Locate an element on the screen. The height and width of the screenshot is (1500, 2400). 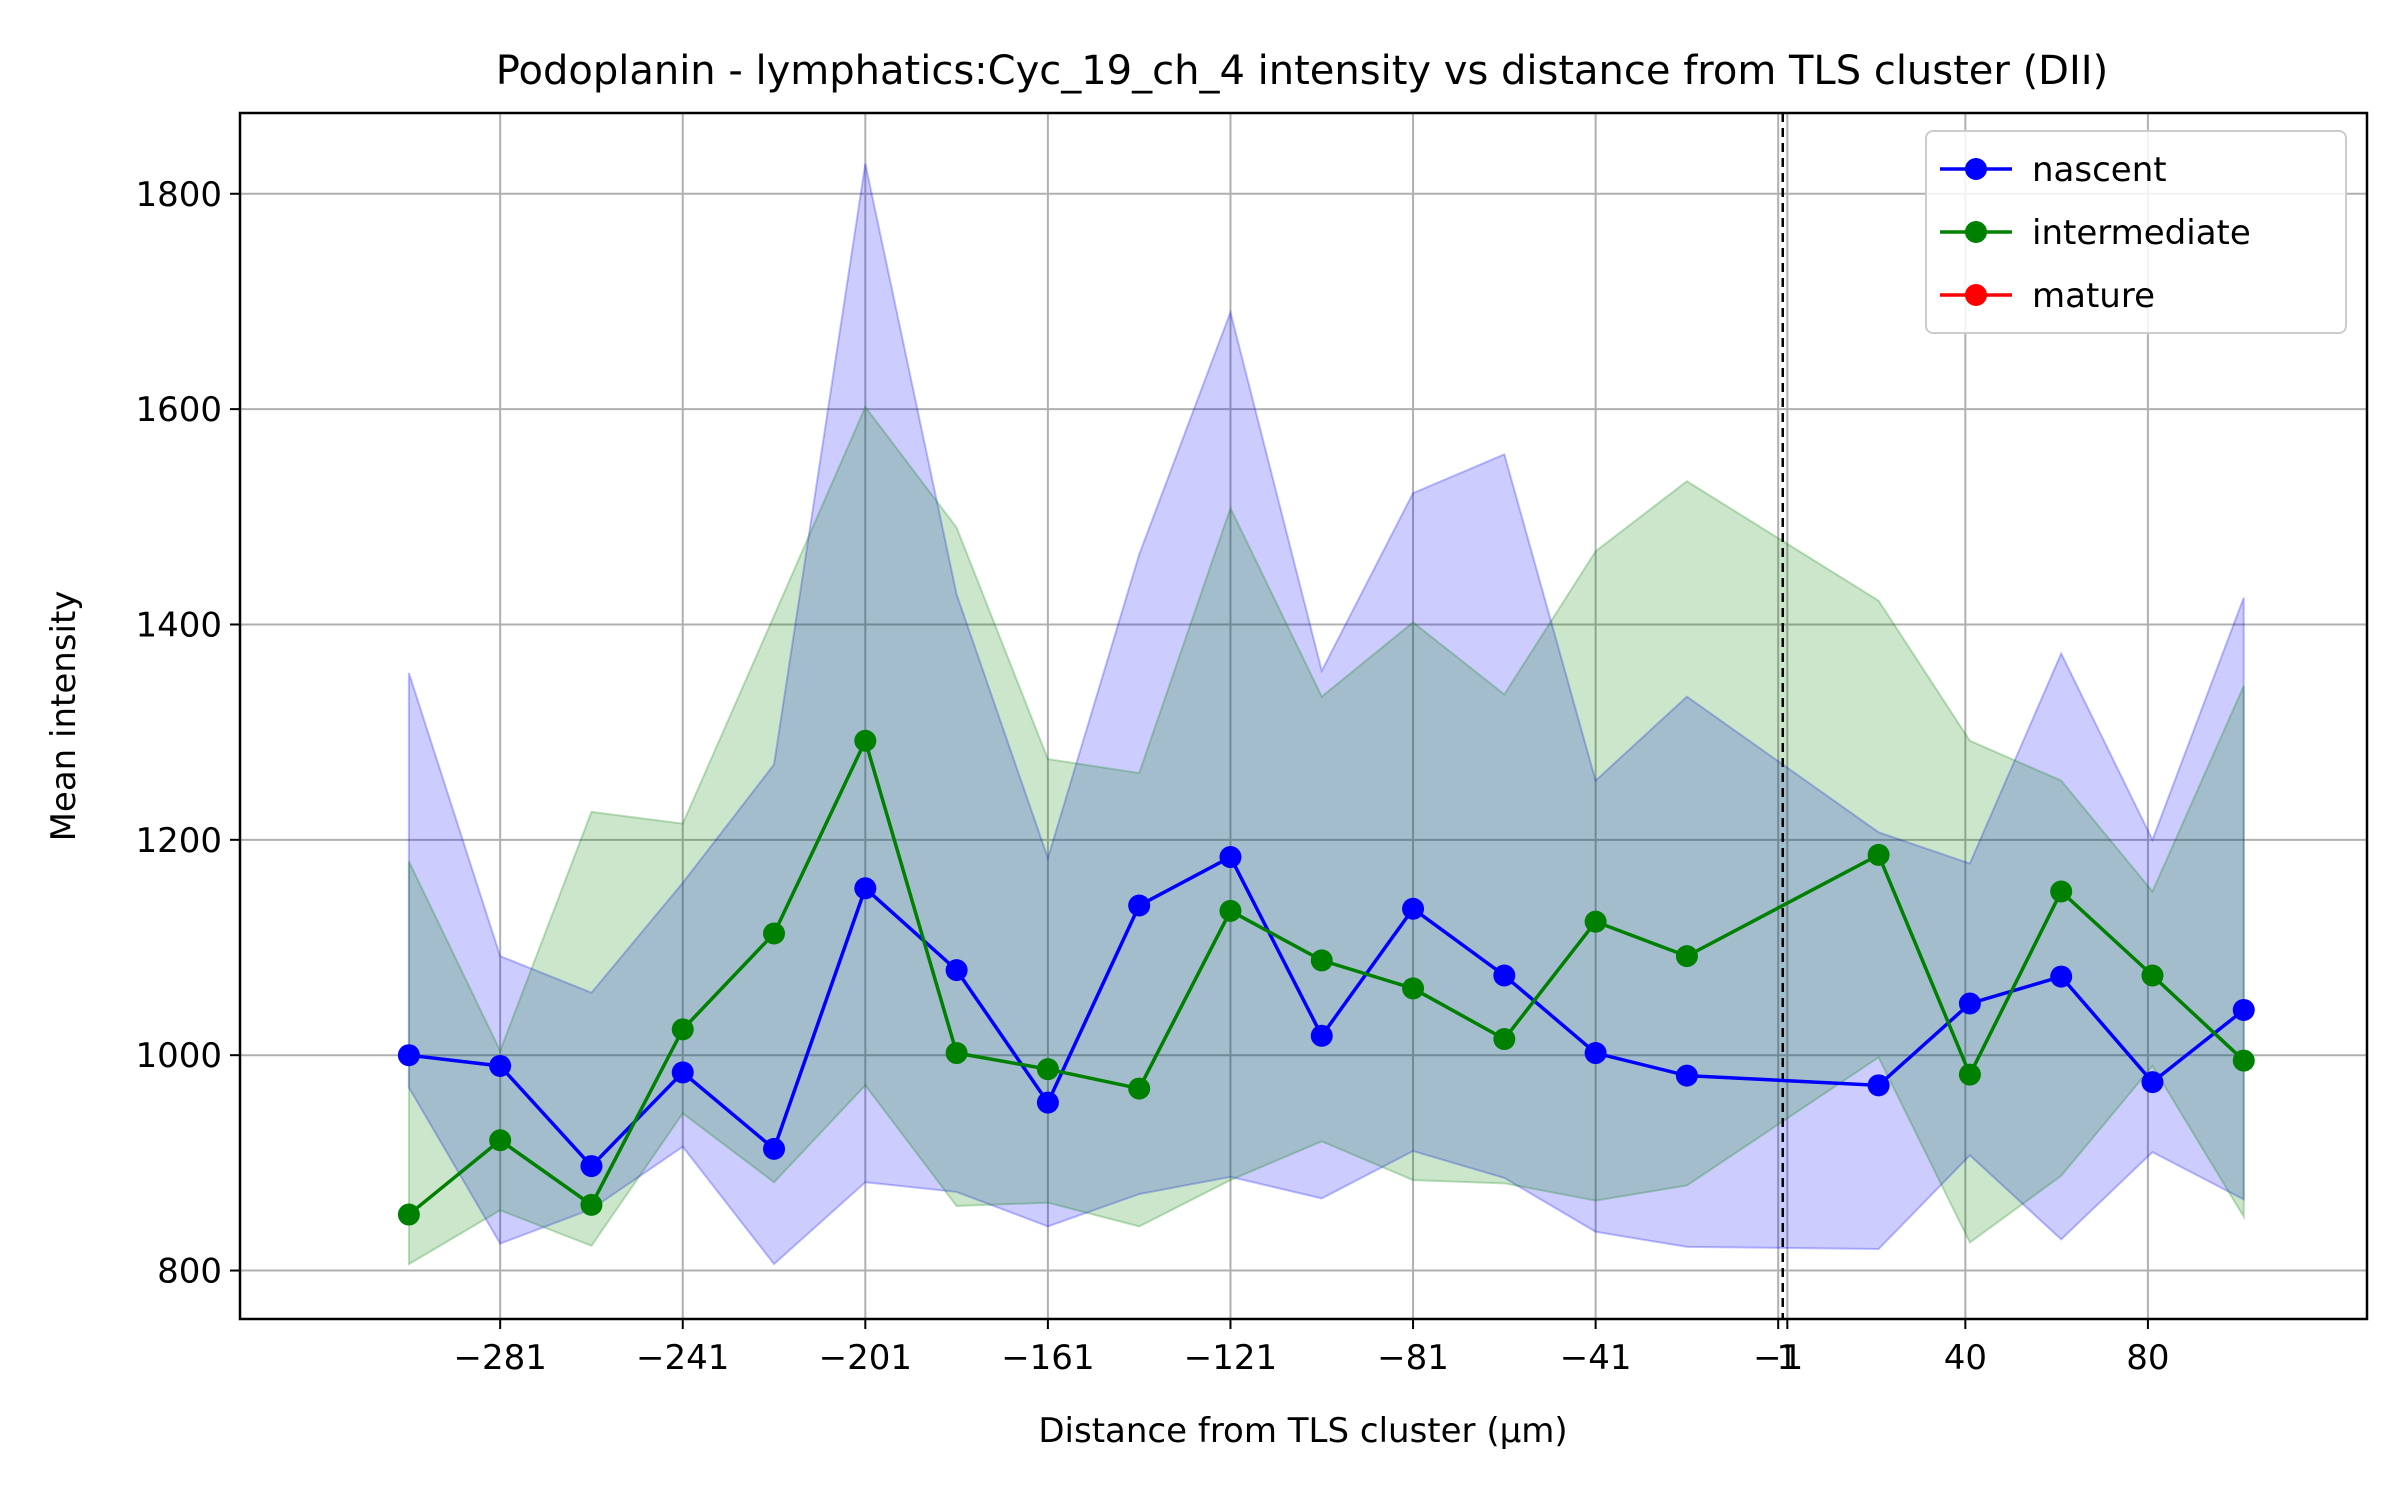
legend-marker-intermediate is located at coordinates (1976, 232).